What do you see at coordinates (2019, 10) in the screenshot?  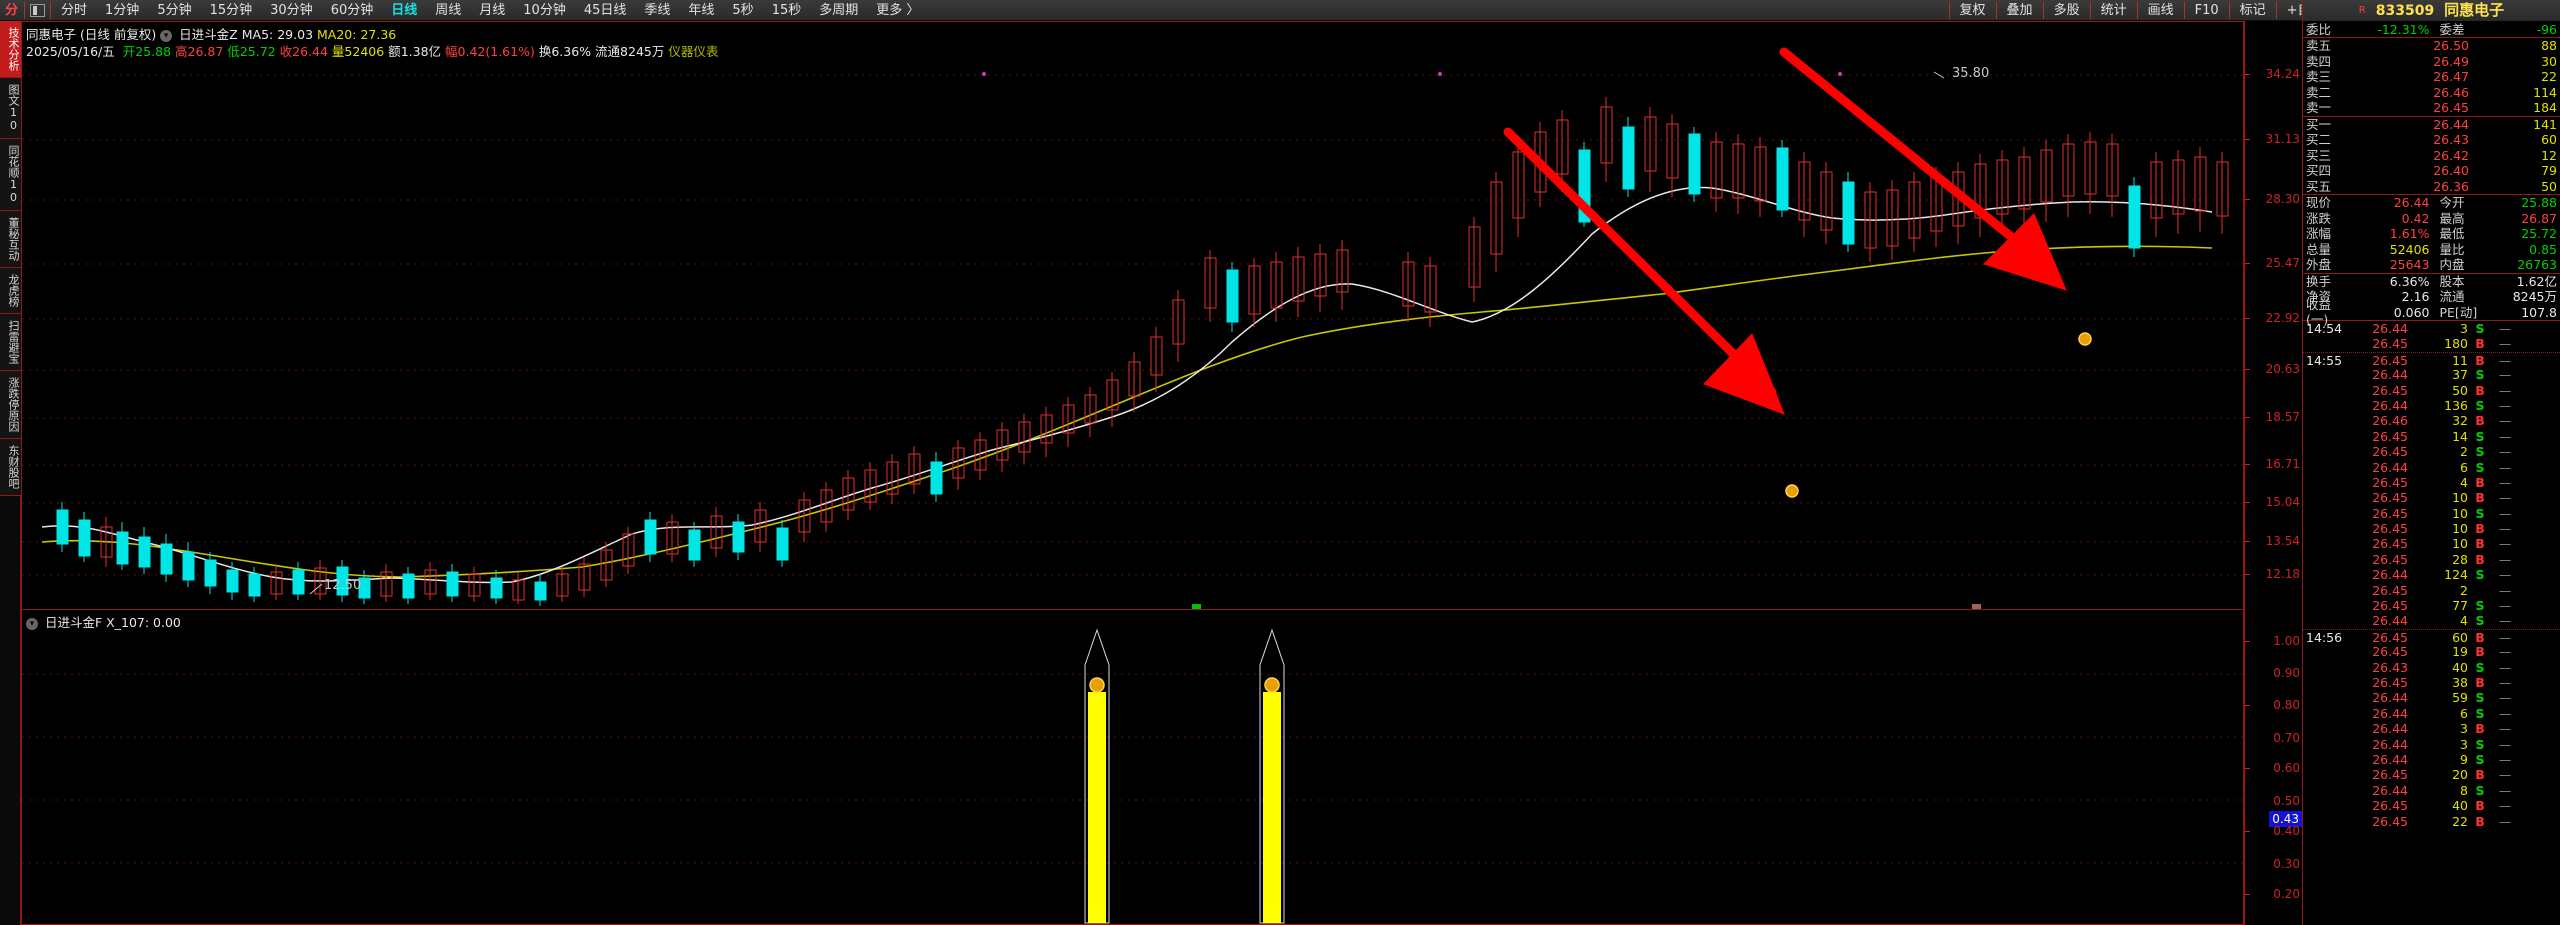 I see `button-diejia: 叠加` at bounding box center [2019, 10].